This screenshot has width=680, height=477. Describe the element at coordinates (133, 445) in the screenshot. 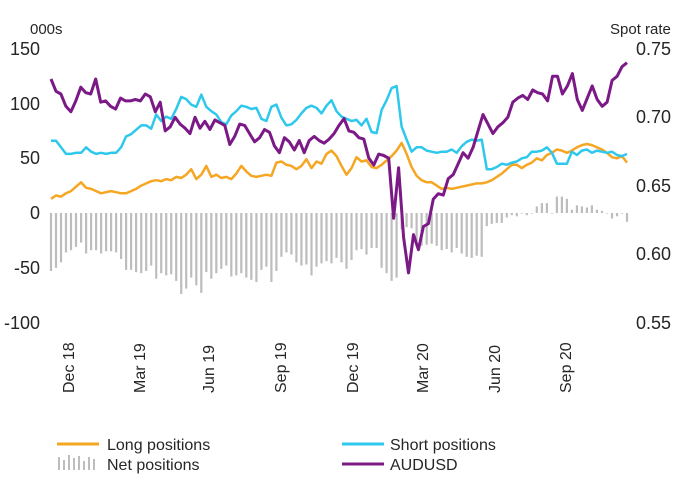

I see `legend-item-long: Long positions` at that location.